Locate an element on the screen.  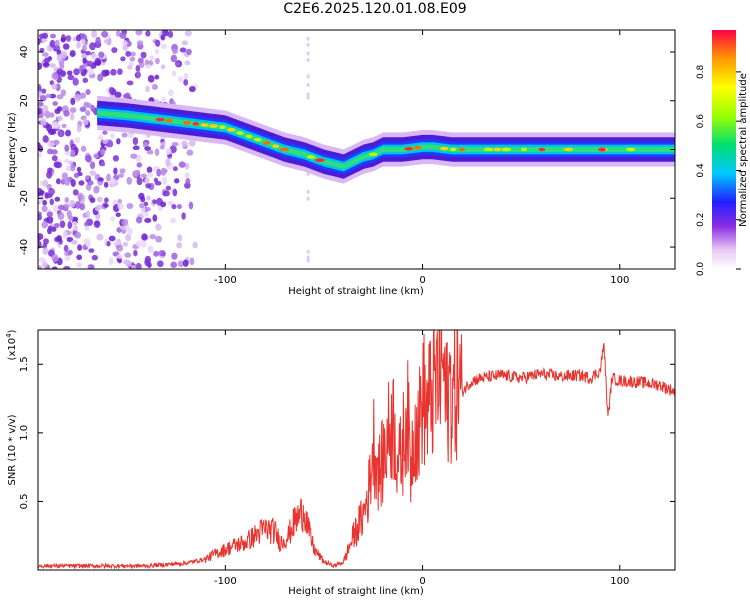
snr-multiplier-label: (x104) is located at coordinates (11, 344).